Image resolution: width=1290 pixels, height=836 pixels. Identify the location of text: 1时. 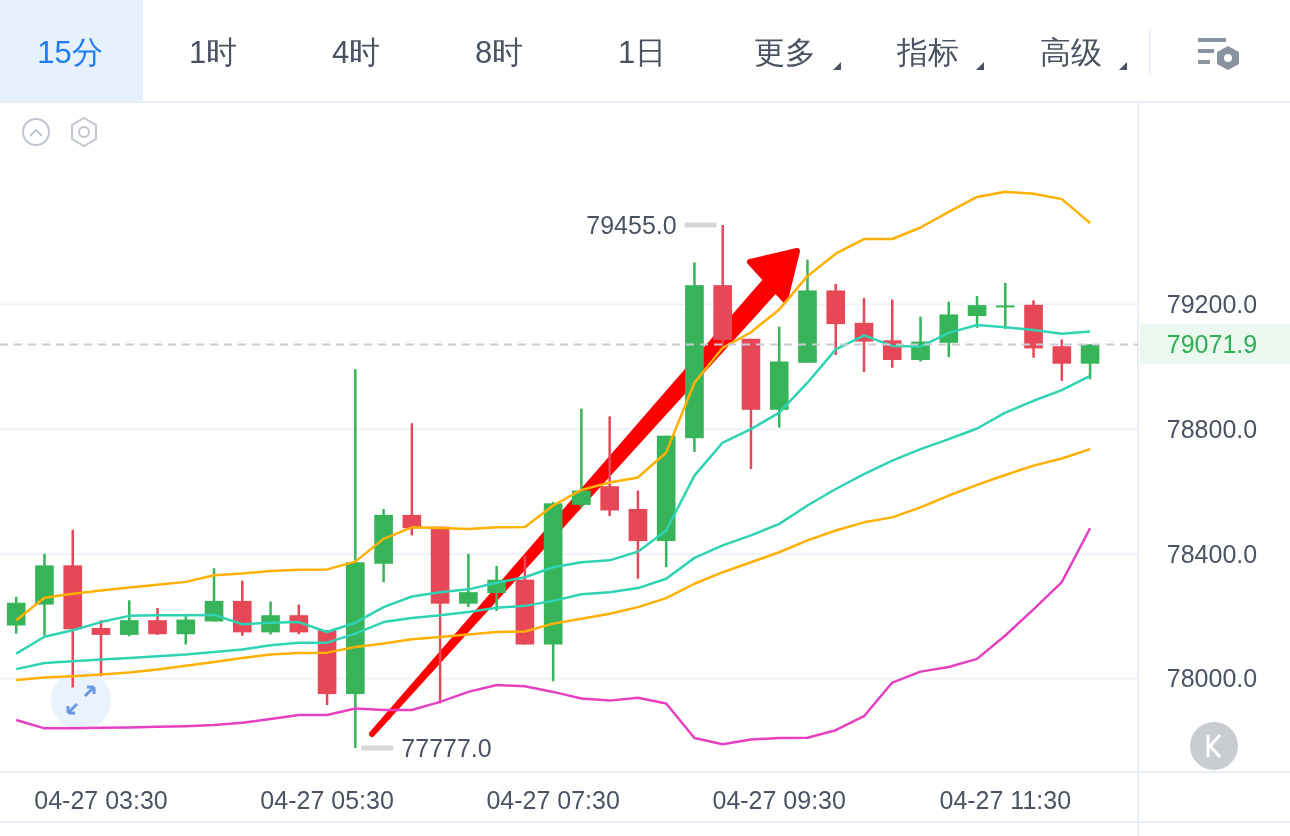
(213, 52).